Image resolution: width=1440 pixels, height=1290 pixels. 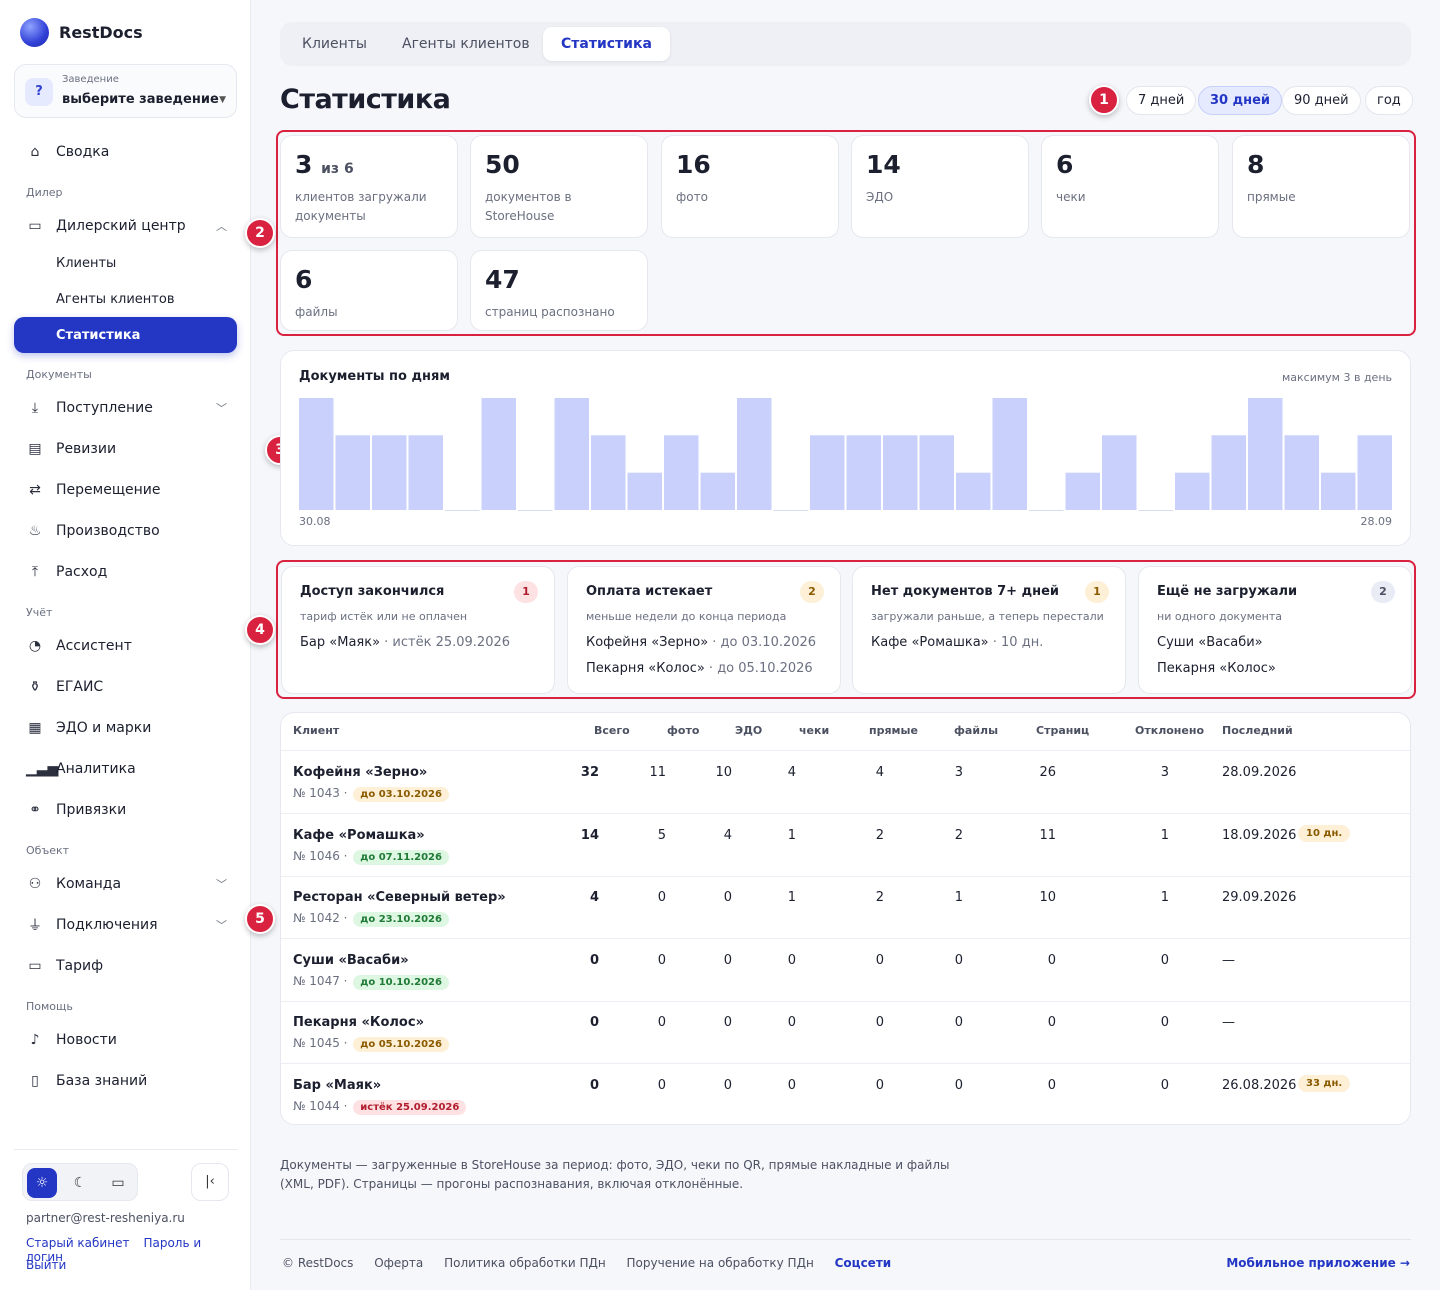 I want to click on footer-link-offer: Оферта, so click(x=399, y=1263).